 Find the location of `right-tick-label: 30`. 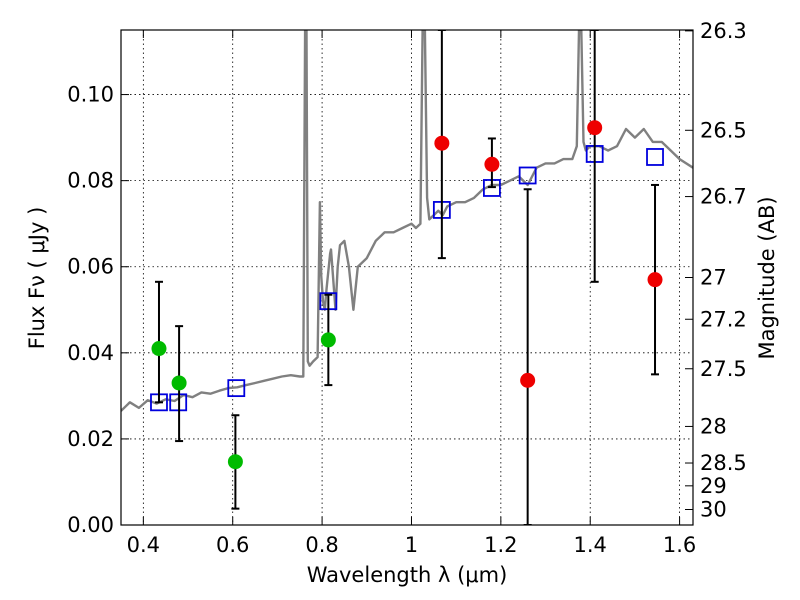

right-tick-label: 30 is located at coordinates (713, 510).